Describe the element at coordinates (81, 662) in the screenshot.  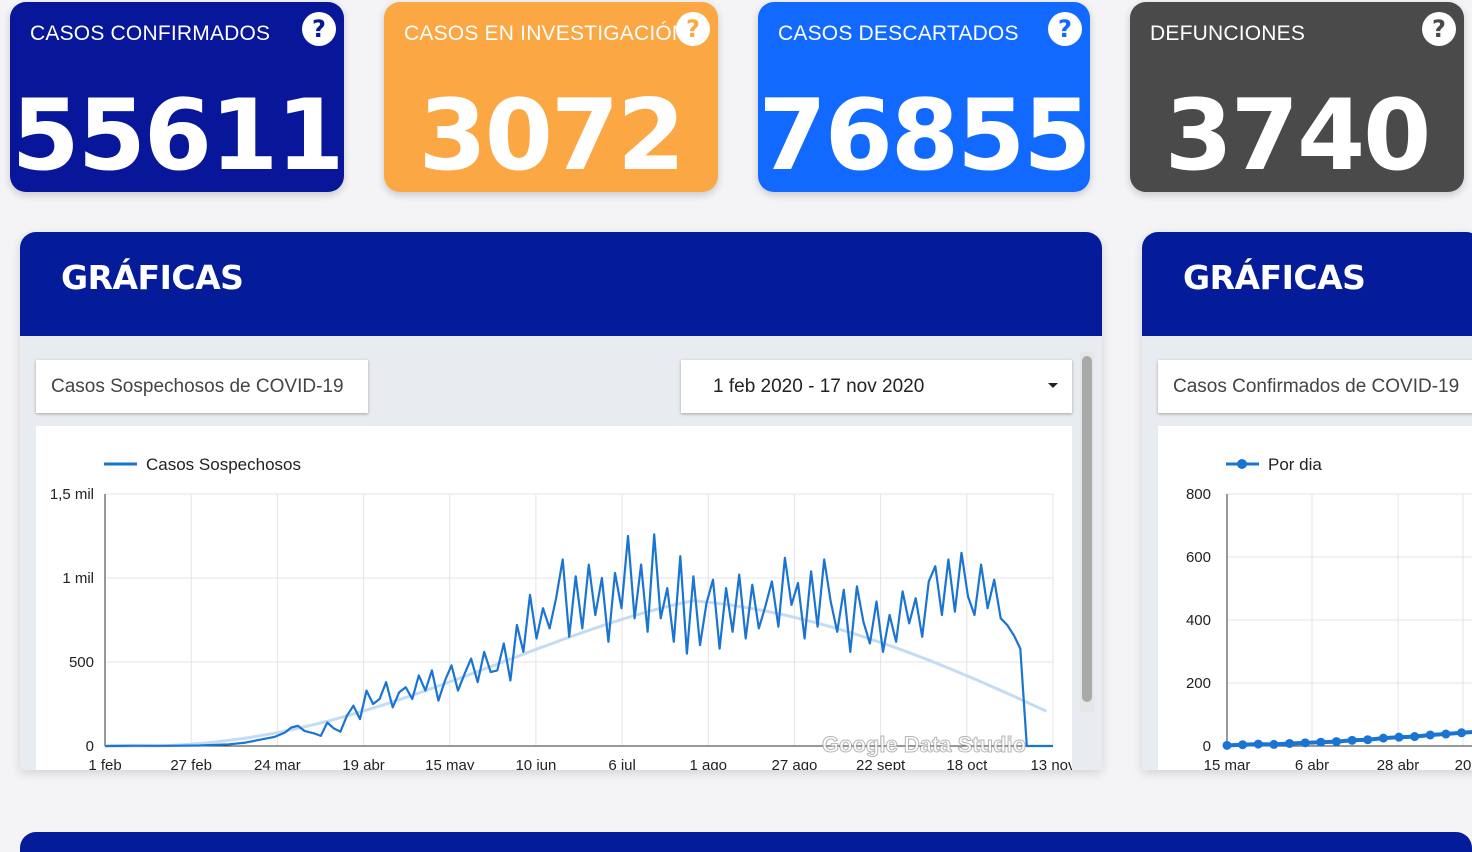
I see `y-tick-label: 500` at that location.